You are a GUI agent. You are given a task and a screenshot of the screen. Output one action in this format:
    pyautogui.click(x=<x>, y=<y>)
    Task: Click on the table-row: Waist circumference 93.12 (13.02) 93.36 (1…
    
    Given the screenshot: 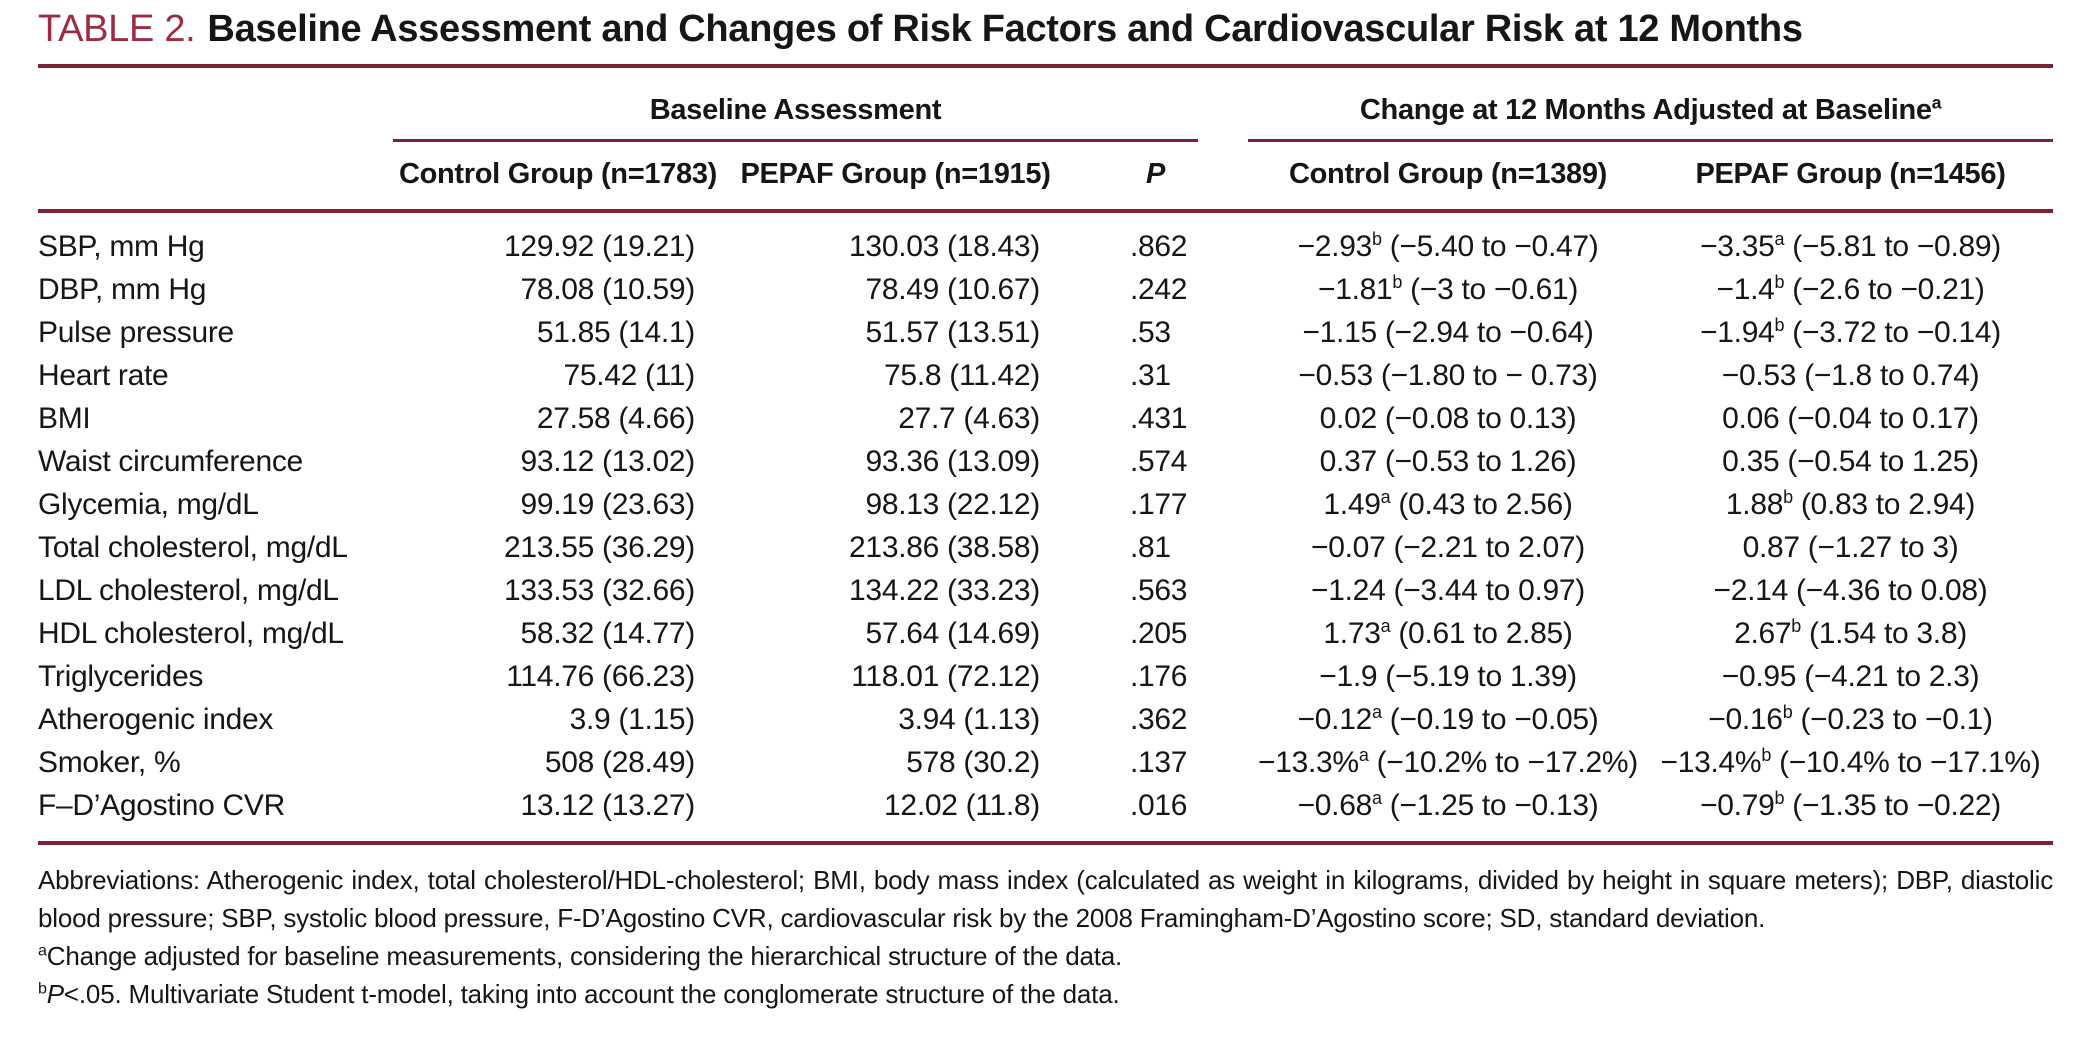 What is the action you would take?
    pyautogui.click(x=1045, y=461)
    